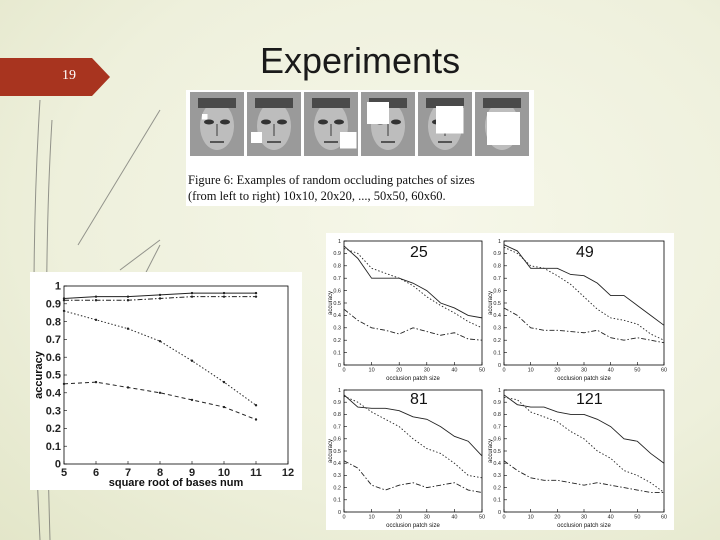  I want to click on x-tick-label: 5, so click(64, 473).